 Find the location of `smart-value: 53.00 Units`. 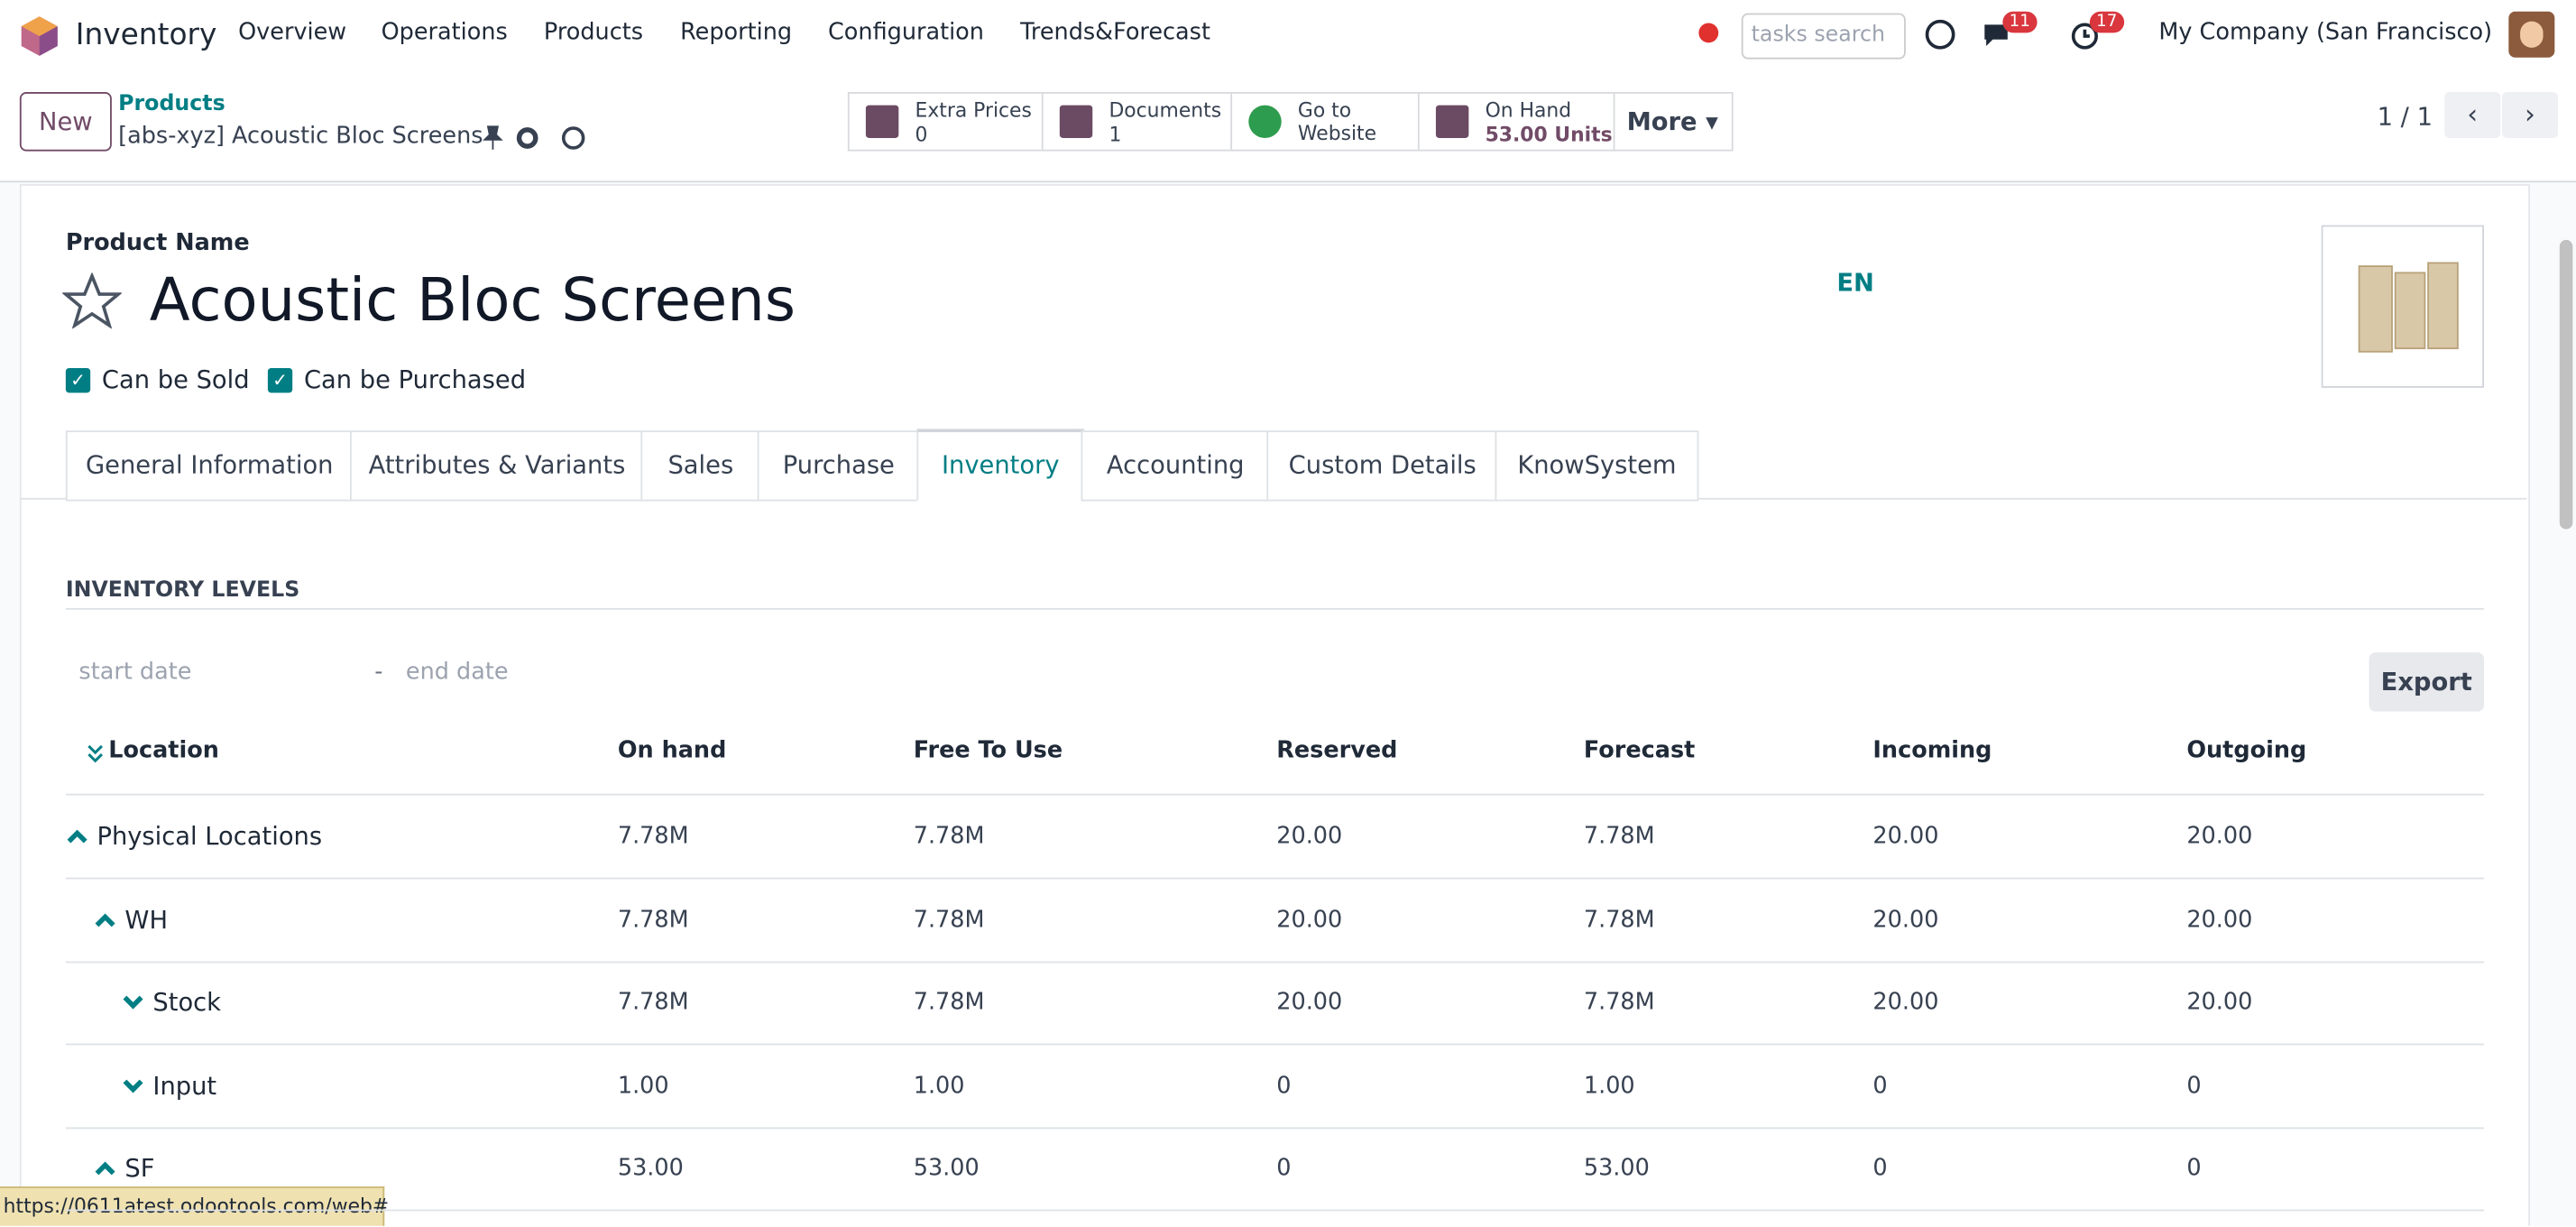

smart-value: 53.00 Units is located at coordinates (1549, 135).